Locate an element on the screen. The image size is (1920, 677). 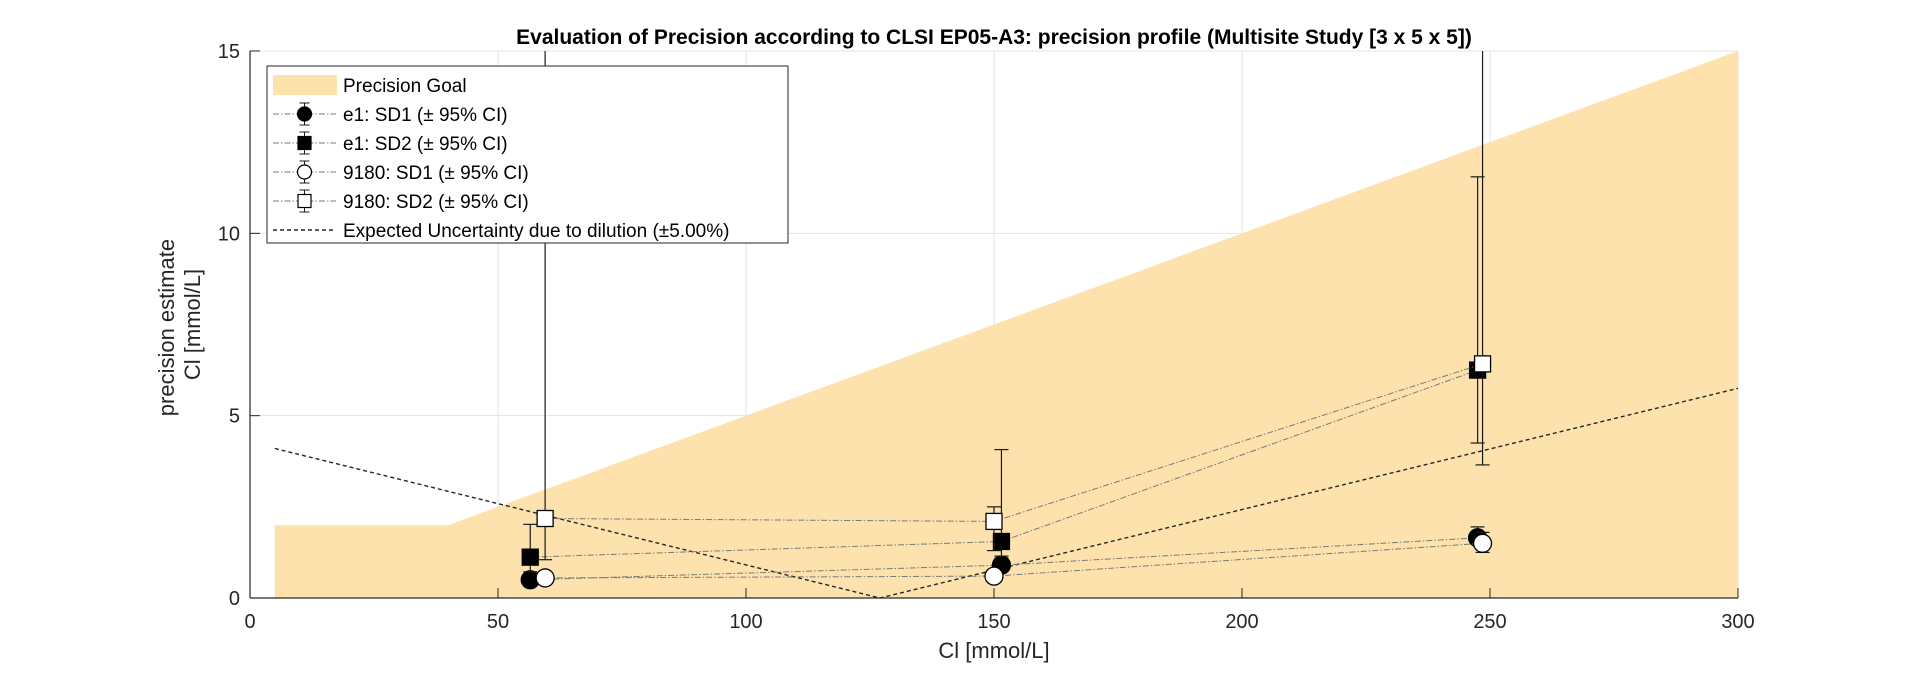
legend-label: Precision Goal is located at coordinates (405, 86).